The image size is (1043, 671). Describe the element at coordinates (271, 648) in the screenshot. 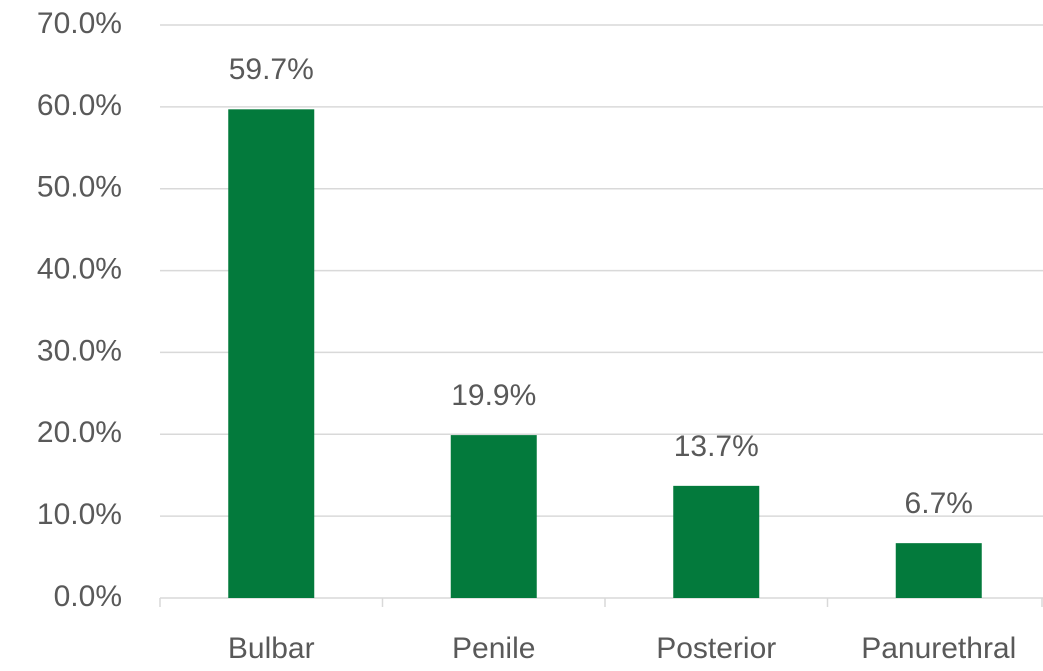

I see `x-tick-label: Bulbar` at that location.